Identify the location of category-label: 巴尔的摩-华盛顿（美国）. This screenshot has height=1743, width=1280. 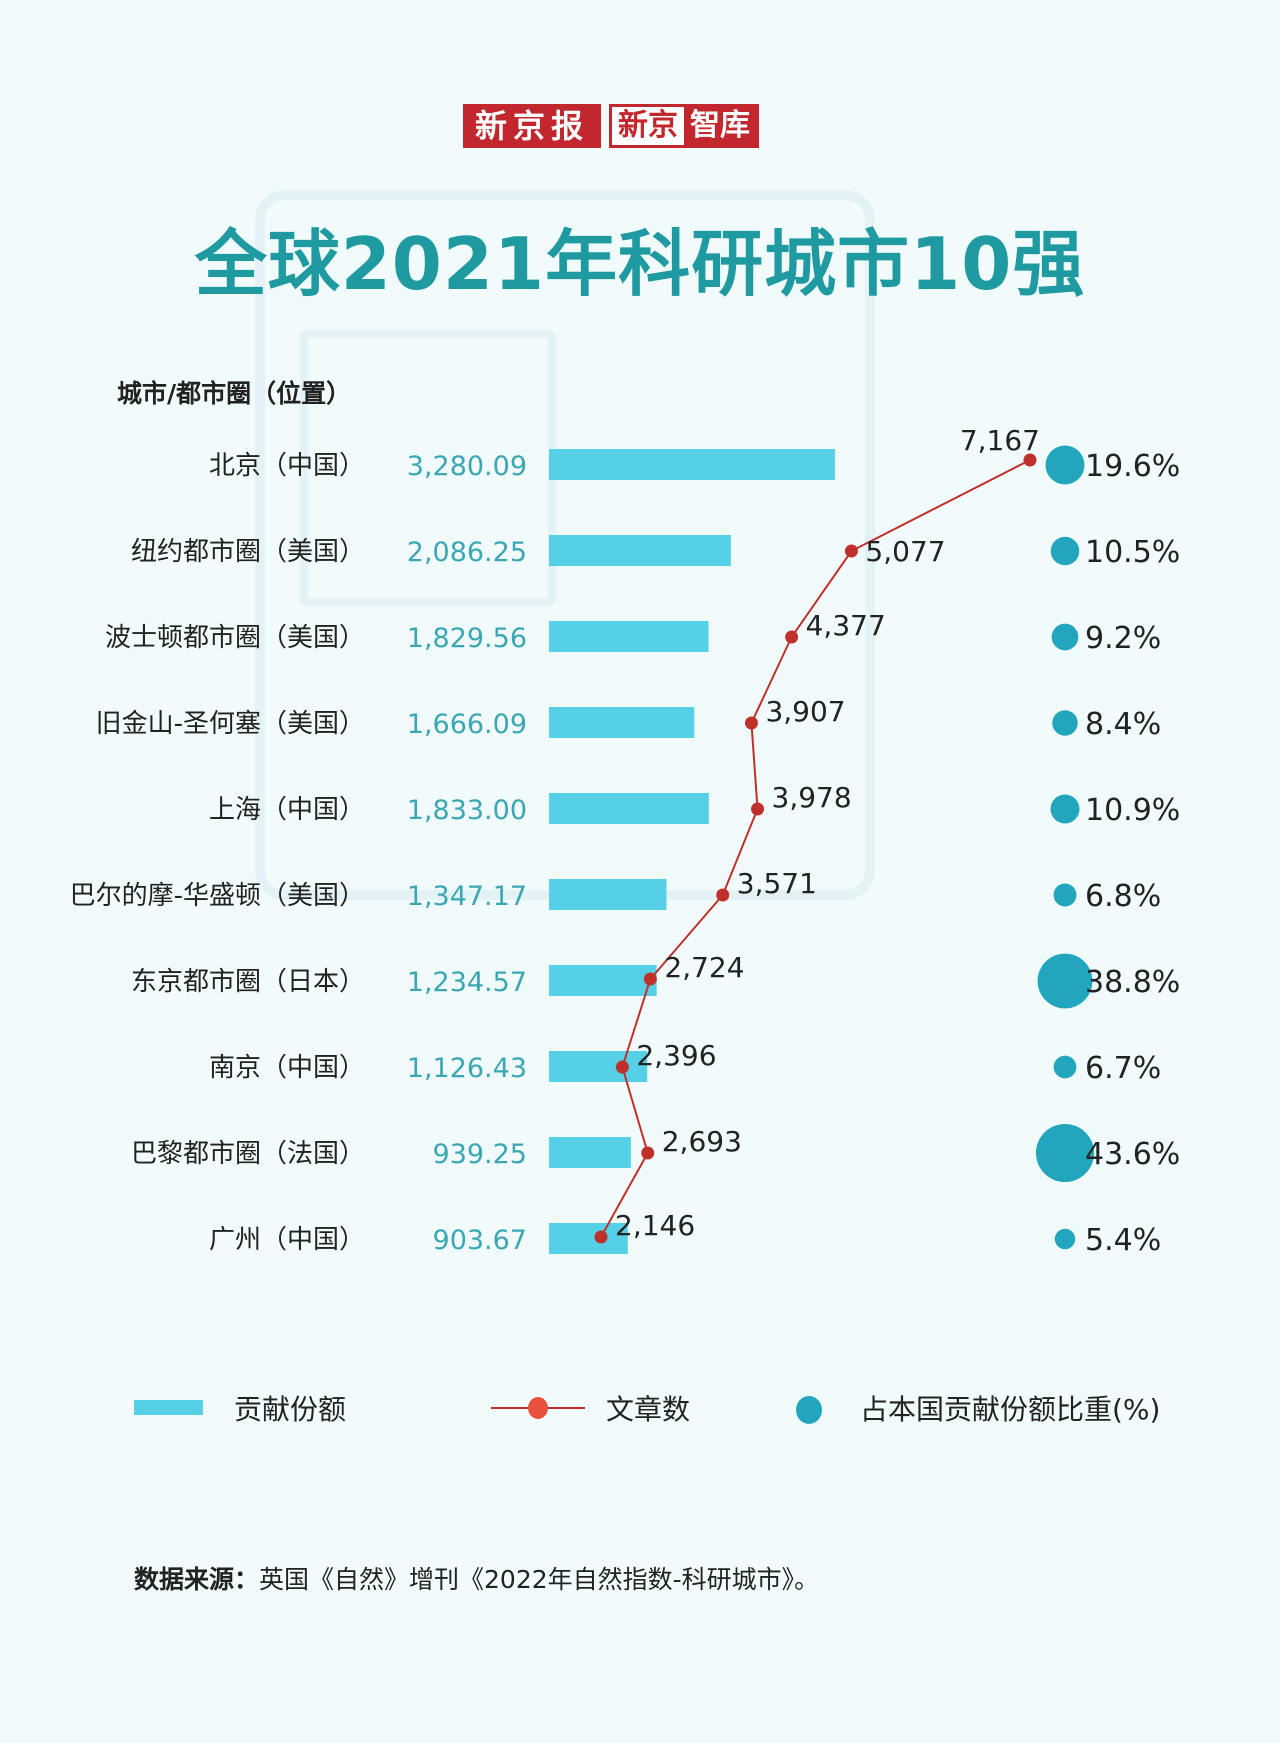
(217, 896).